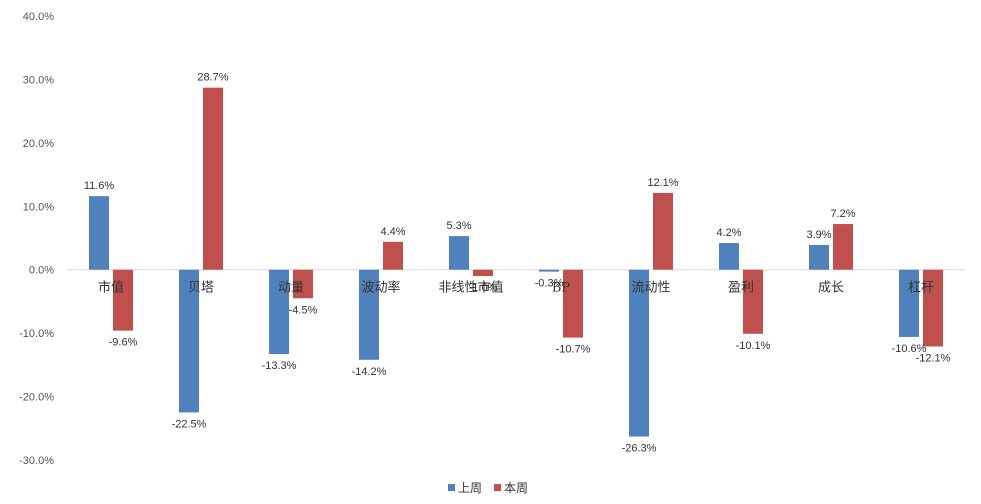 The width and height of the screenshot is (981, 504). What do you see at coordinates (561, 288) in the screenshot?
I see `x-category-label: BP` at bounding box center [561, 288].